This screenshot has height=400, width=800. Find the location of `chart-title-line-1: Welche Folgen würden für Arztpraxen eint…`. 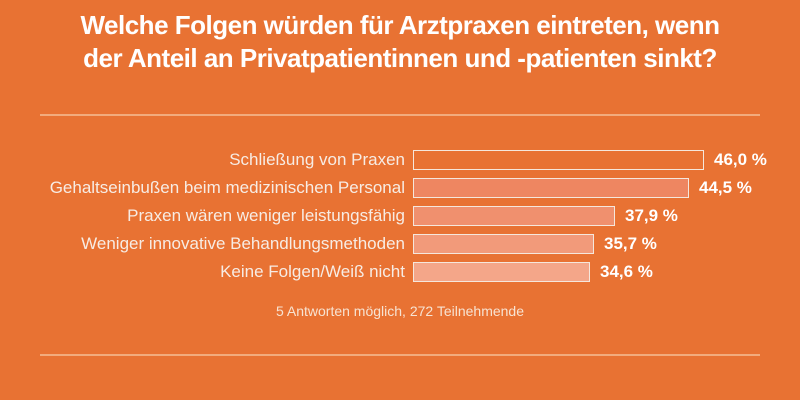

chart-title-line-1: Welche Folgen würden für Arztpraxen eint… is located at coordinates (400, 25).